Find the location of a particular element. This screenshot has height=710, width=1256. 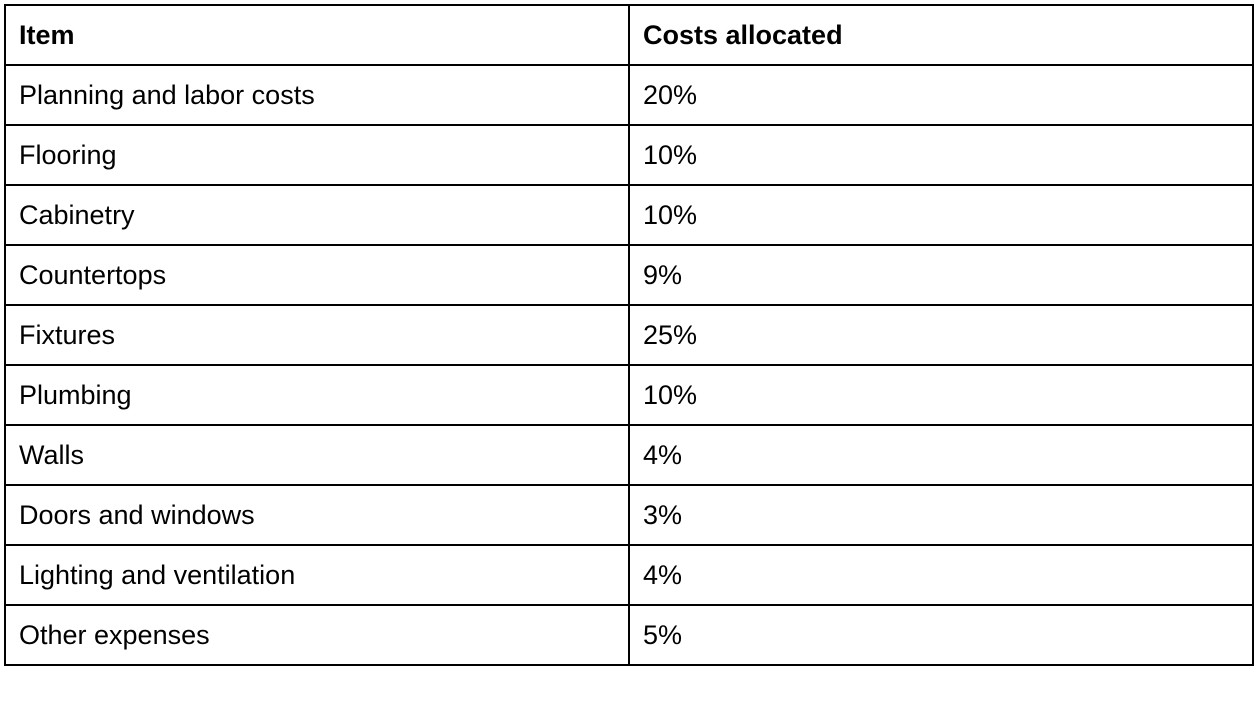

column-header-item: Item is located at coordinates (317, 35).